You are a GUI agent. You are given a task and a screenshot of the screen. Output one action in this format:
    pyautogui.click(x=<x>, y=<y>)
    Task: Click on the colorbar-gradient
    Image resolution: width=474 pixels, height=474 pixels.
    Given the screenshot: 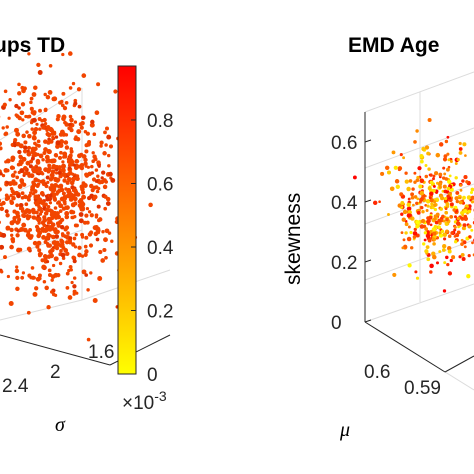 What is the action you would take?
    pyautogui.click(x=127, y=220)
    